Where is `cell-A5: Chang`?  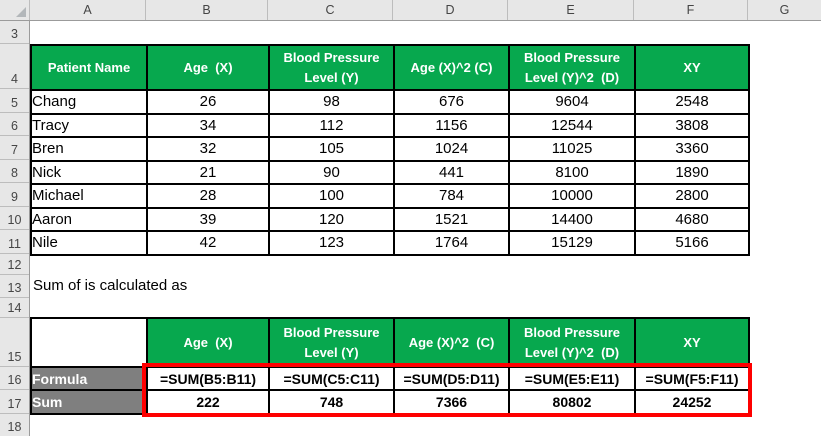
cell-A5: Chang is located at coordinates (89, 102).